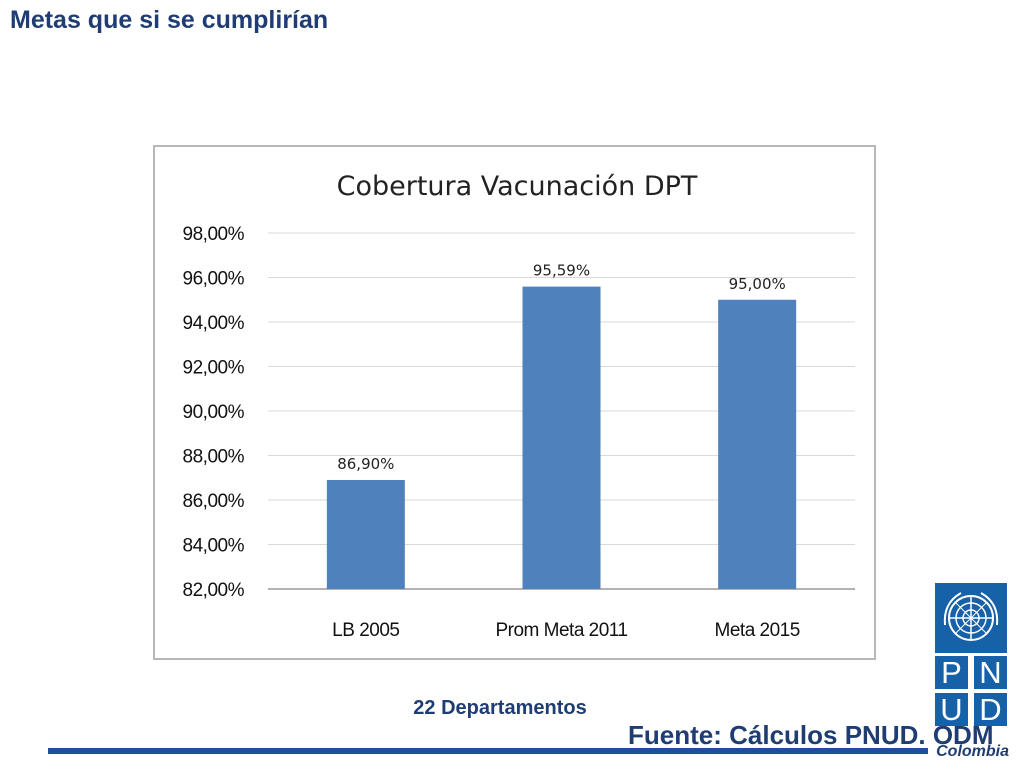 The width and height of the screenshot is (1024, 768). I want to click on x-tick-label: LB 2005, so click(365, 630).